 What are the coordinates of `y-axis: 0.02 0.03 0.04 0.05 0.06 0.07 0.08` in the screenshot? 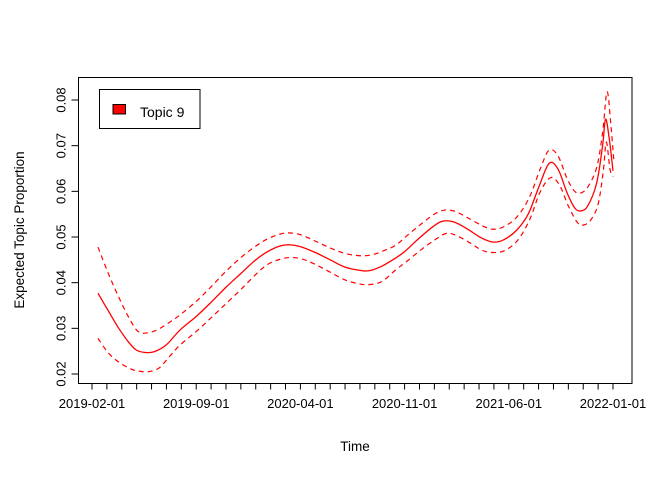 It's located at (66, 237).